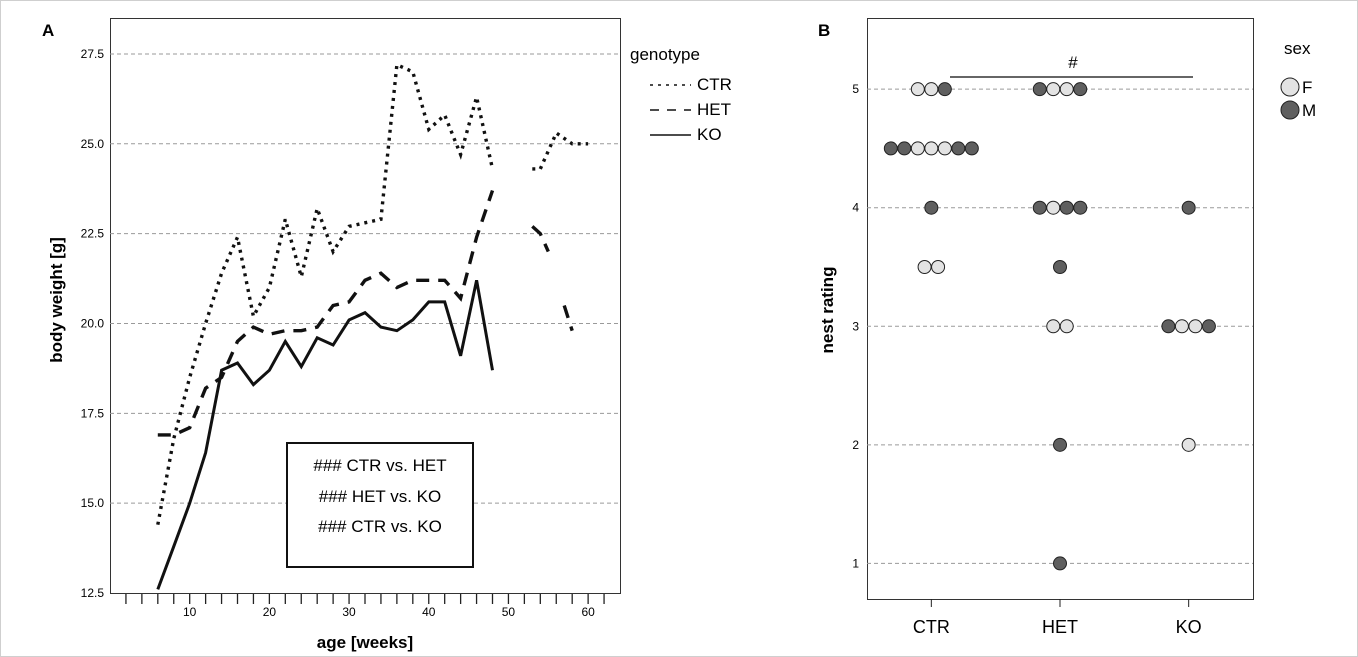 The height and width of the screenshot is (657, 1358). Describe the element at coordinates (1073, 62) in the screenshot. I see `significance-marker: #` at that location.